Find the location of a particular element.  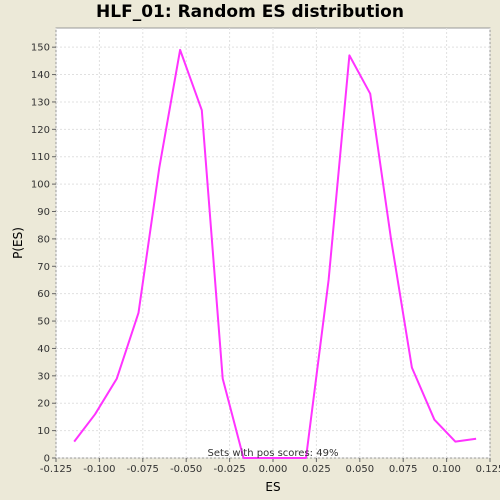

y-tick-label: 10 is located at coordinates (43, 431).